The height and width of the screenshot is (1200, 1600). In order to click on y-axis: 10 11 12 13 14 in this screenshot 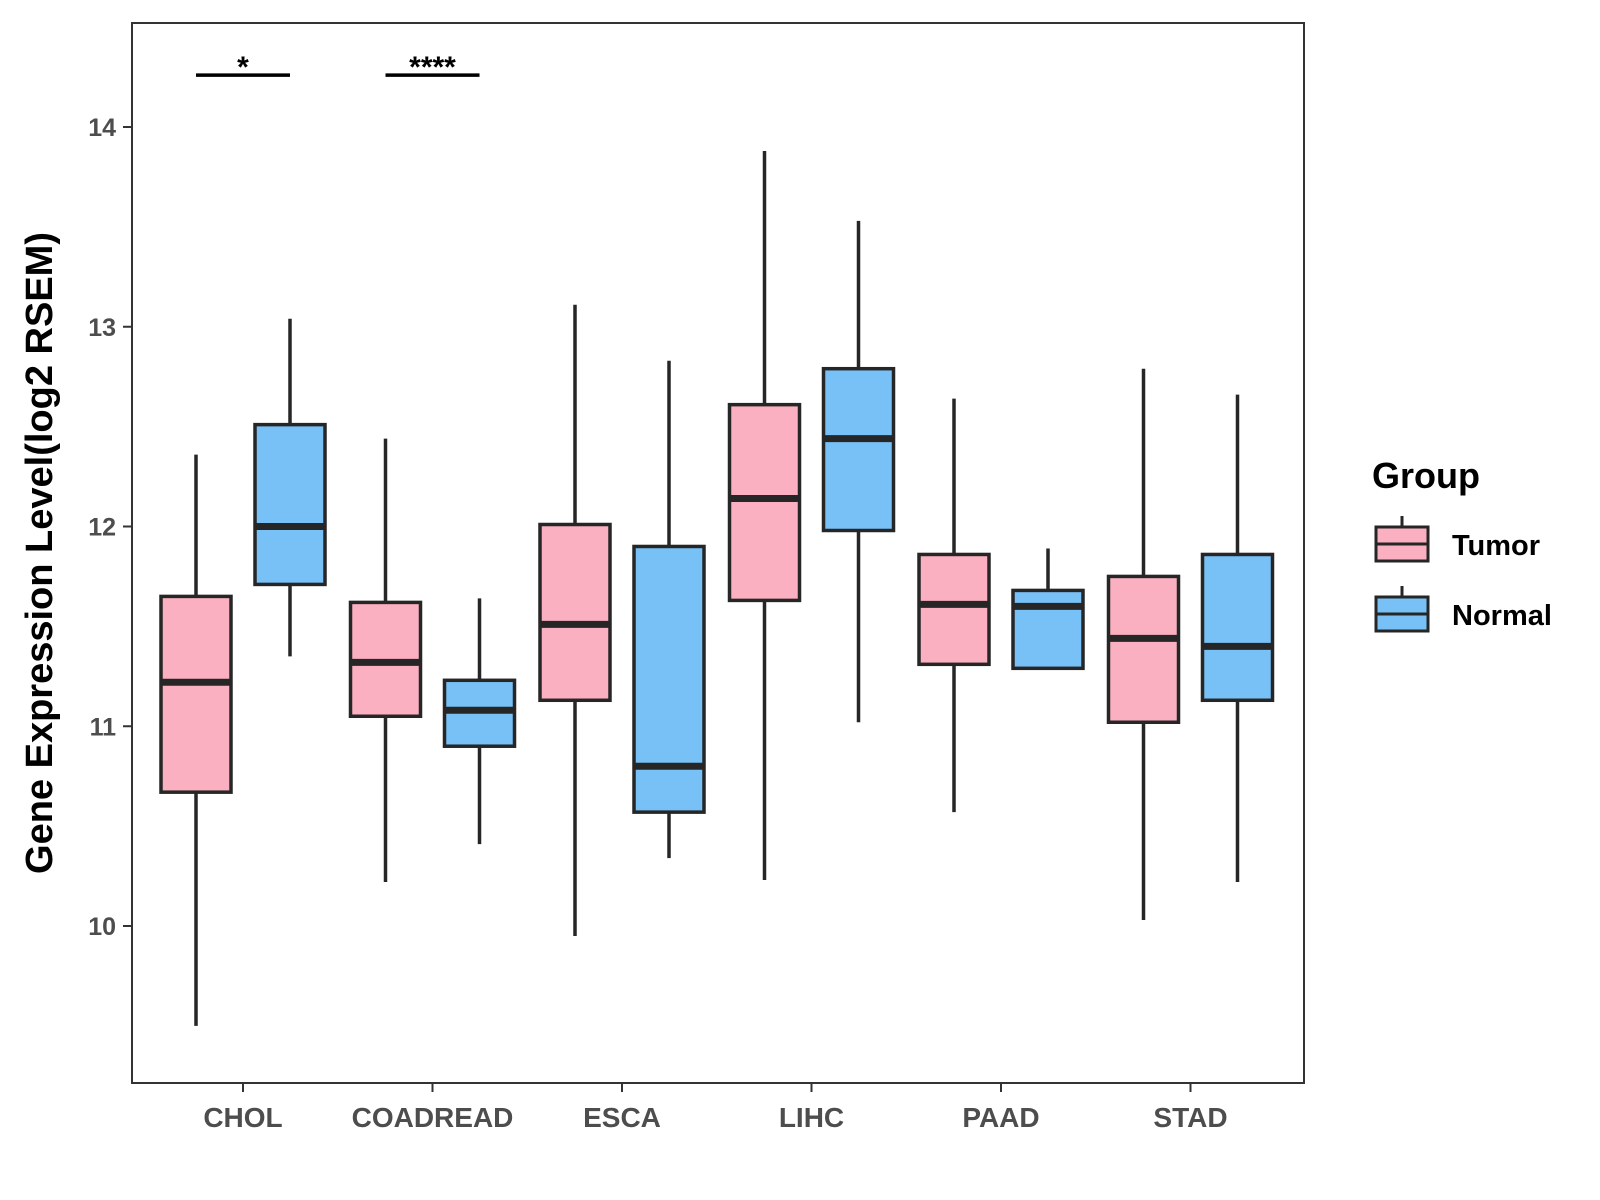, I will do `click(110, 527)`.